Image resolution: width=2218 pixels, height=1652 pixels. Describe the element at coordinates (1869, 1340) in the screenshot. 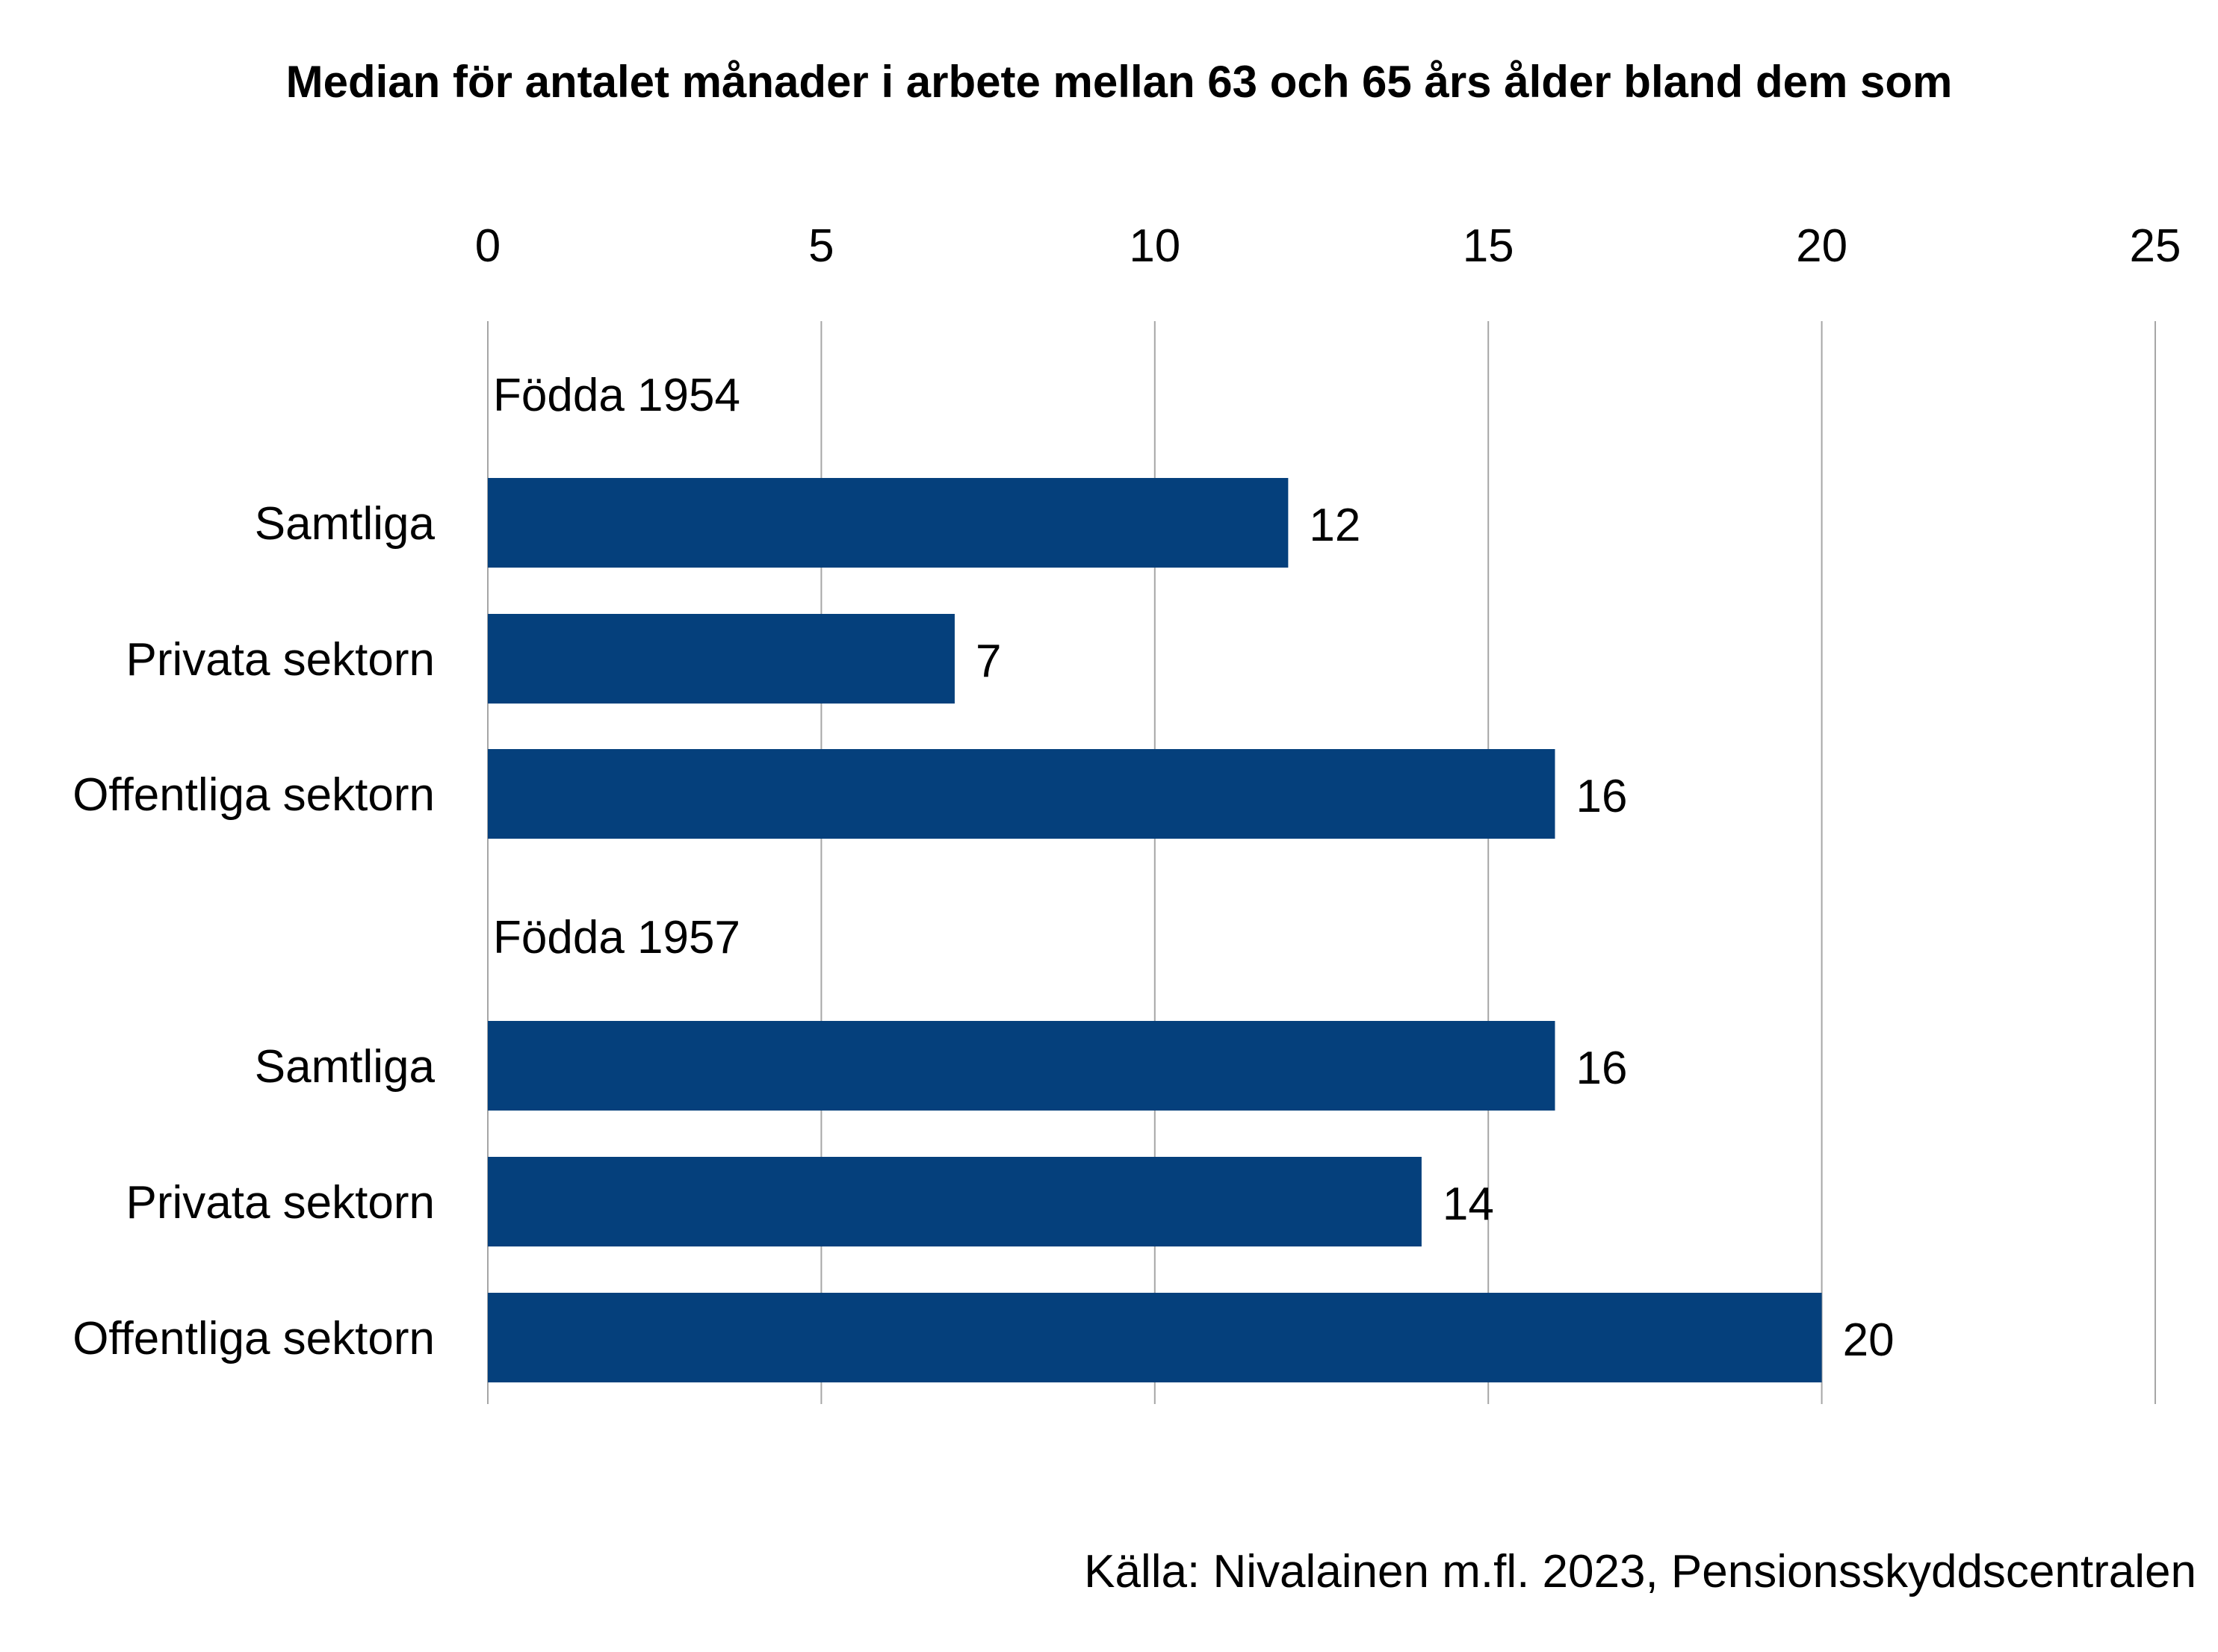

I see `data-label: 20` at that location.